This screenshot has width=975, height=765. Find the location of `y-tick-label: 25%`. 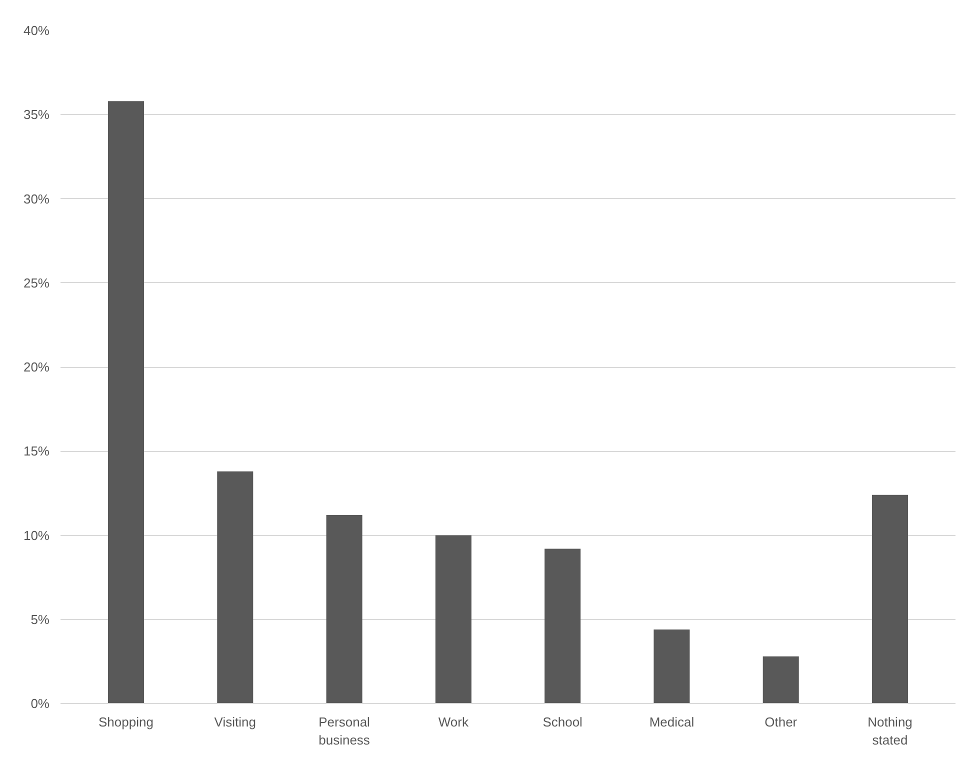

y-tick-label: 25% is located at coordinates (36, 282).